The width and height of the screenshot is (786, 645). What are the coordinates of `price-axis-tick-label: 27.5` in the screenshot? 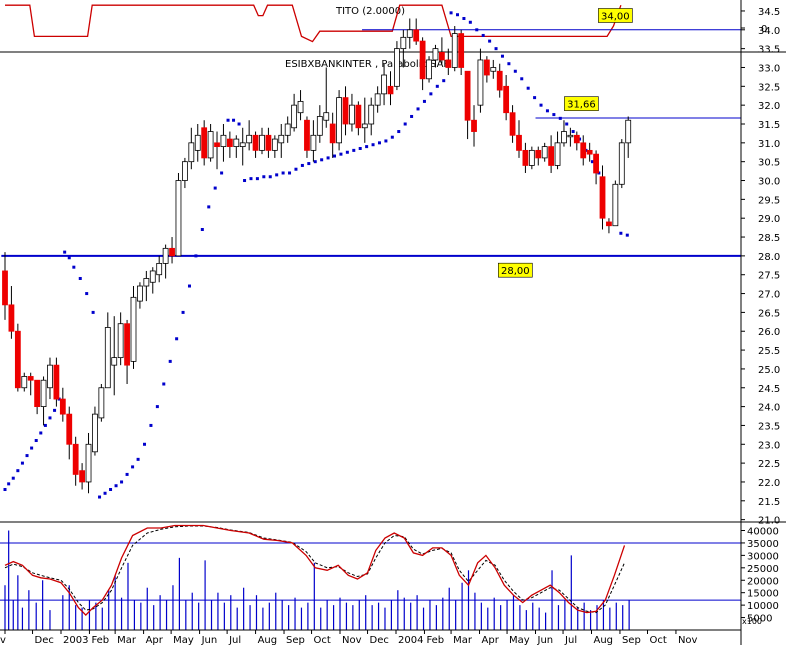 It's located at (769, 276).